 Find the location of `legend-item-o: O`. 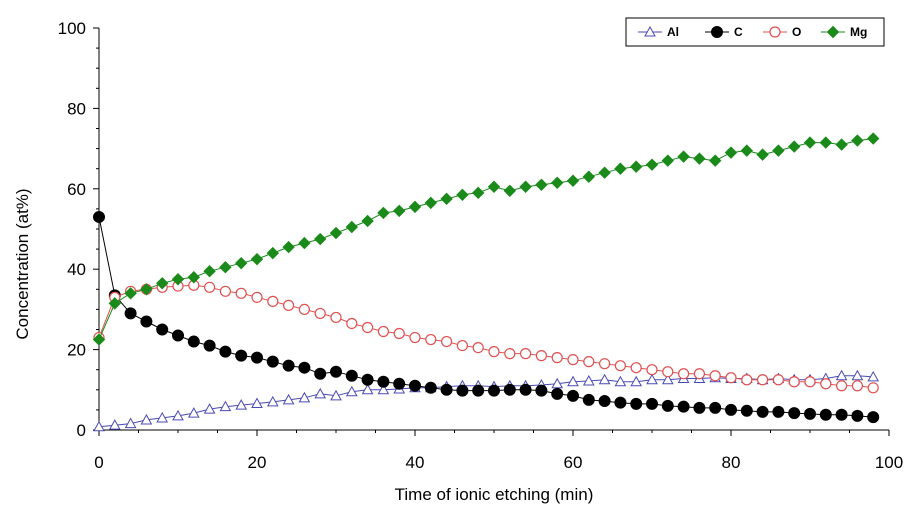

legend-item-o: O is located at coordinates (782, 32).